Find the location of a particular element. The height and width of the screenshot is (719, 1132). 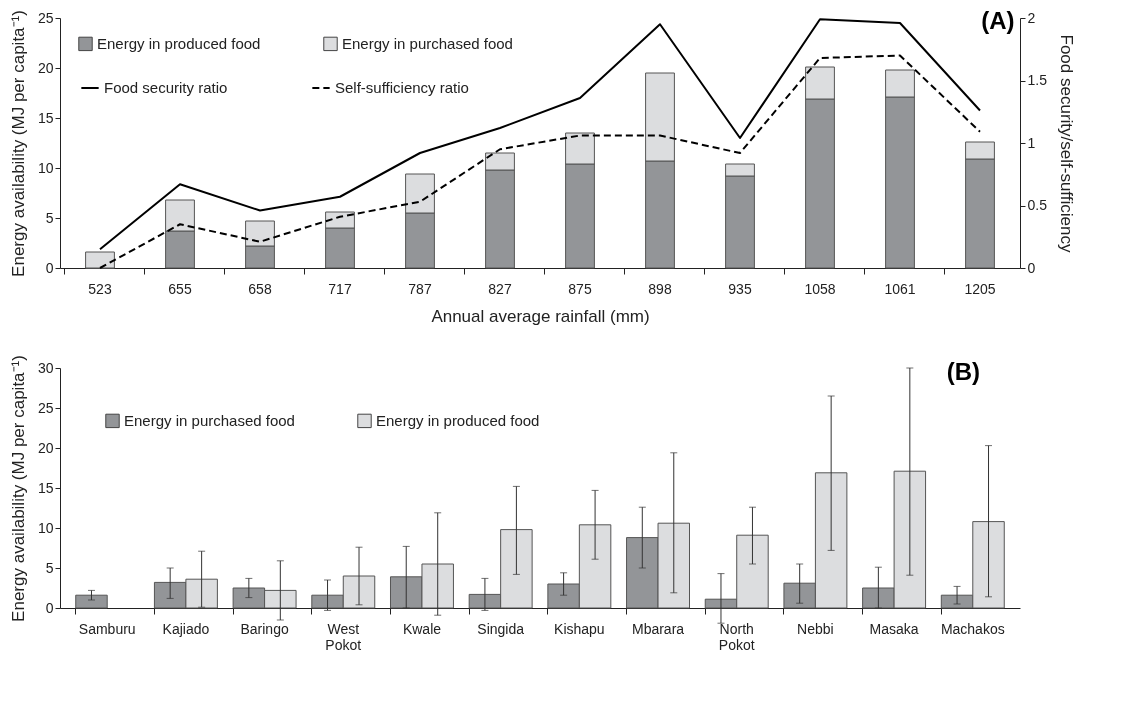

x-tick-label: 717 is located at coordinates (340, 288).